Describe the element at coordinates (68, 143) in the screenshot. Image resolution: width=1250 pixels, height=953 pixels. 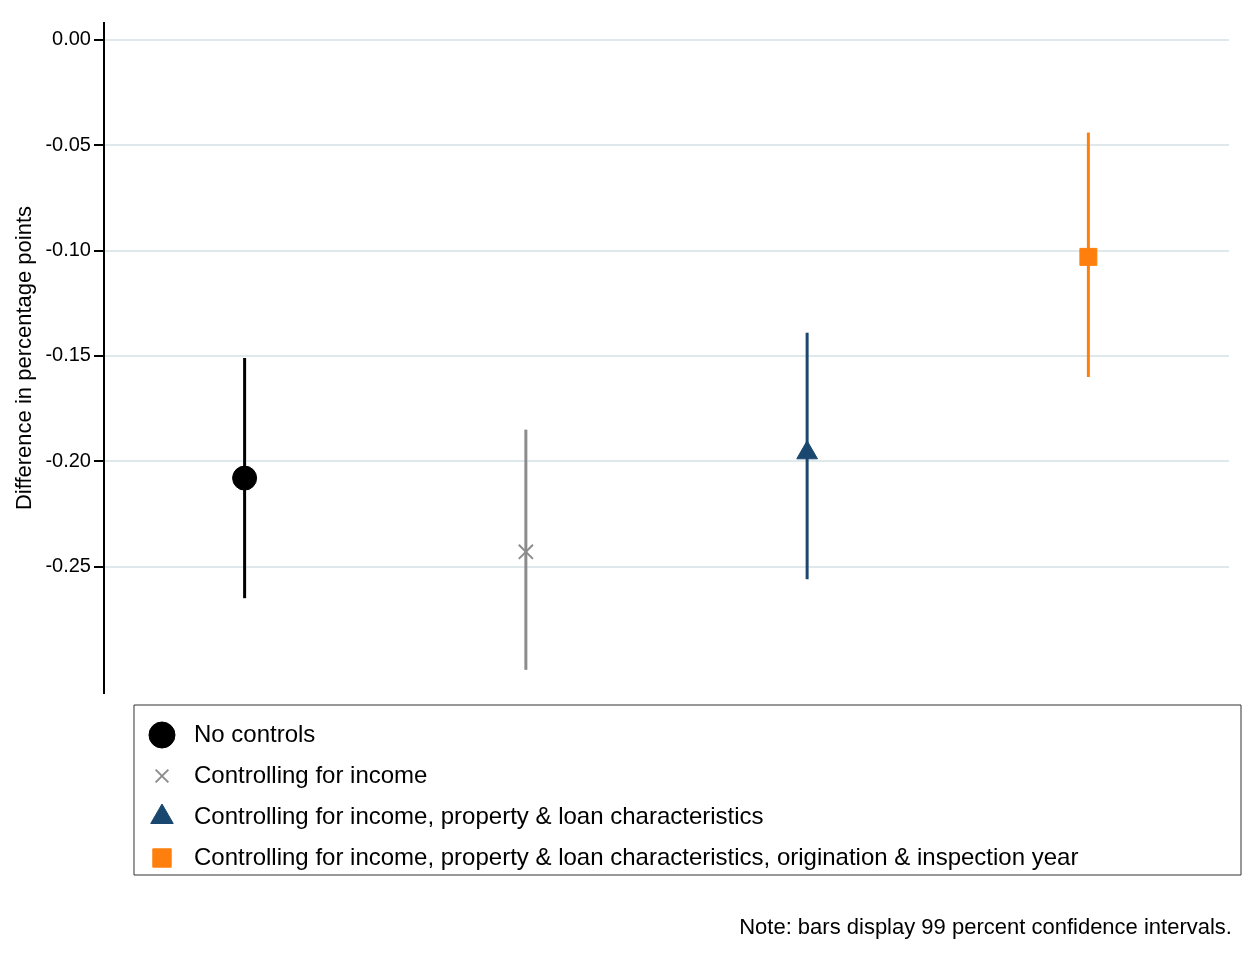
I see `y-tick-label: -0.05` at that location.